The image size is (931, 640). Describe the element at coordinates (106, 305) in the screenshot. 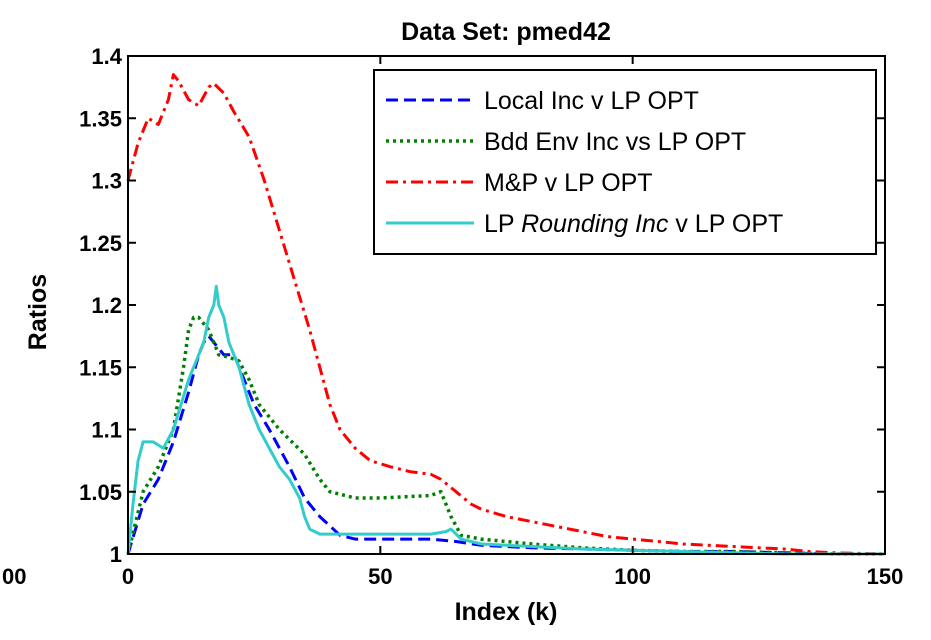

I see `y-tick-label: 1.2` at that location.